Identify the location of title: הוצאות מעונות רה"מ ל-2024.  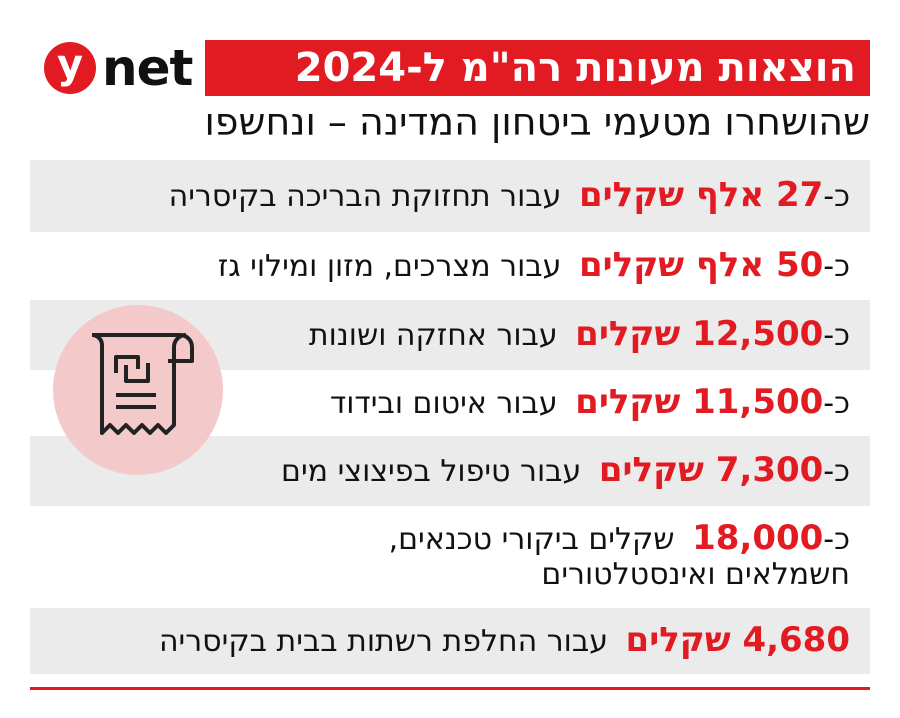
(537, 68).